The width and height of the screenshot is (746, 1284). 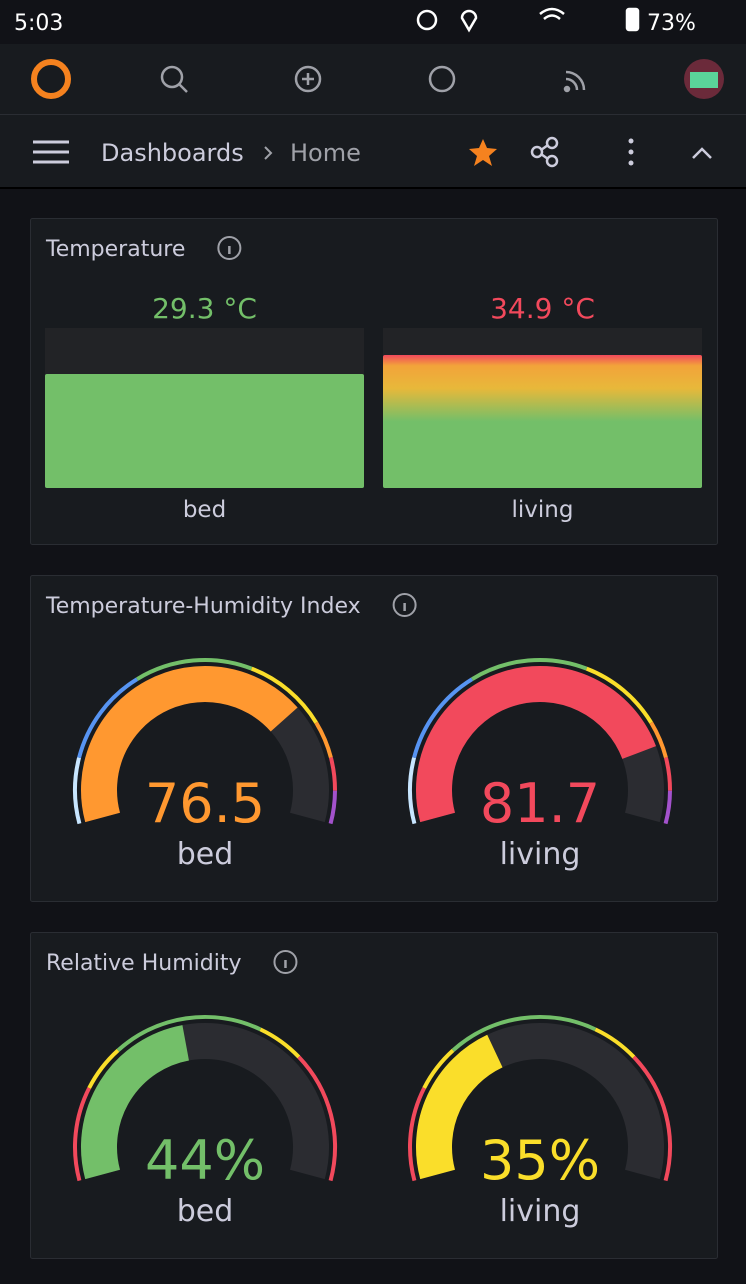 What do you see at coordinates (671, 23) in the screenshot?
I see `battery-level: 73%` at bounding box center [671, 23].